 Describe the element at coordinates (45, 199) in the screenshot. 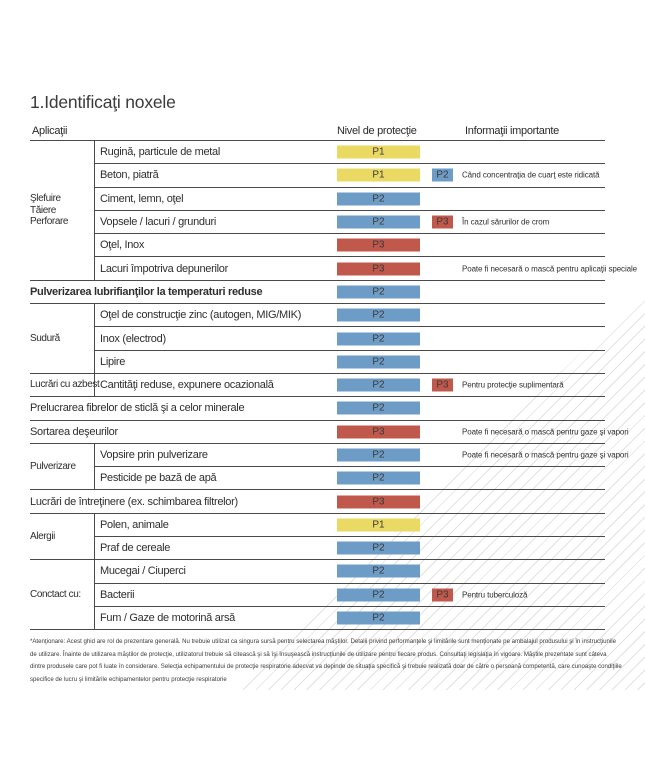

I see `group-label-line: Şlefuire` at that location.